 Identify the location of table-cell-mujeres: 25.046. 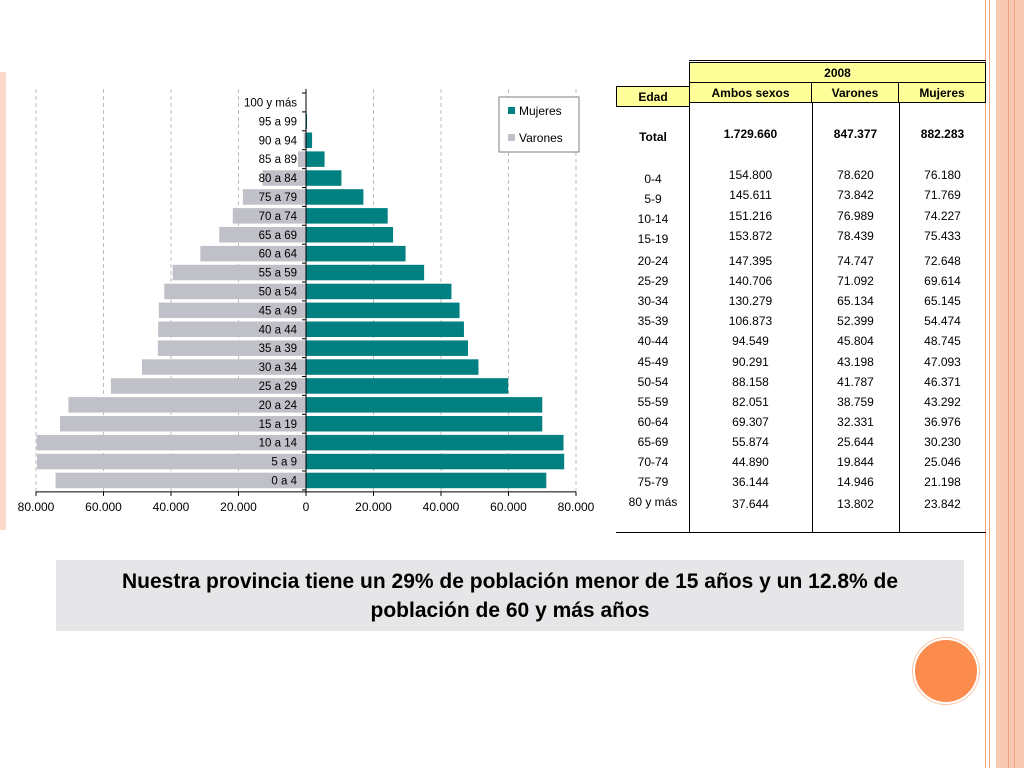
(942, 462).